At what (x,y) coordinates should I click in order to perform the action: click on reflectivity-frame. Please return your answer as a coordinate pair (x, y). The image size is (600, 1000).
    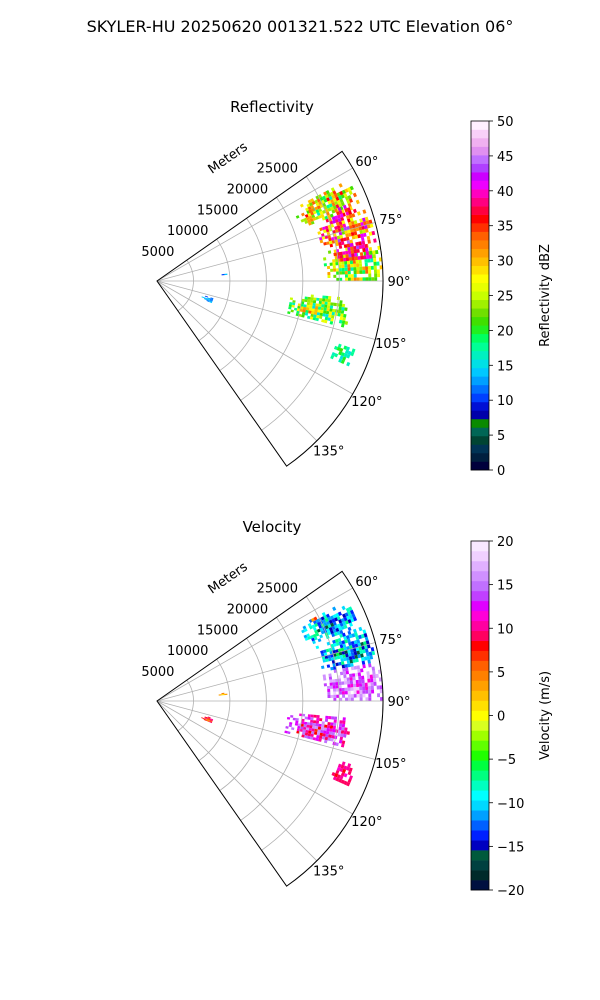
    Looking at the image, I should click on (270, 308).